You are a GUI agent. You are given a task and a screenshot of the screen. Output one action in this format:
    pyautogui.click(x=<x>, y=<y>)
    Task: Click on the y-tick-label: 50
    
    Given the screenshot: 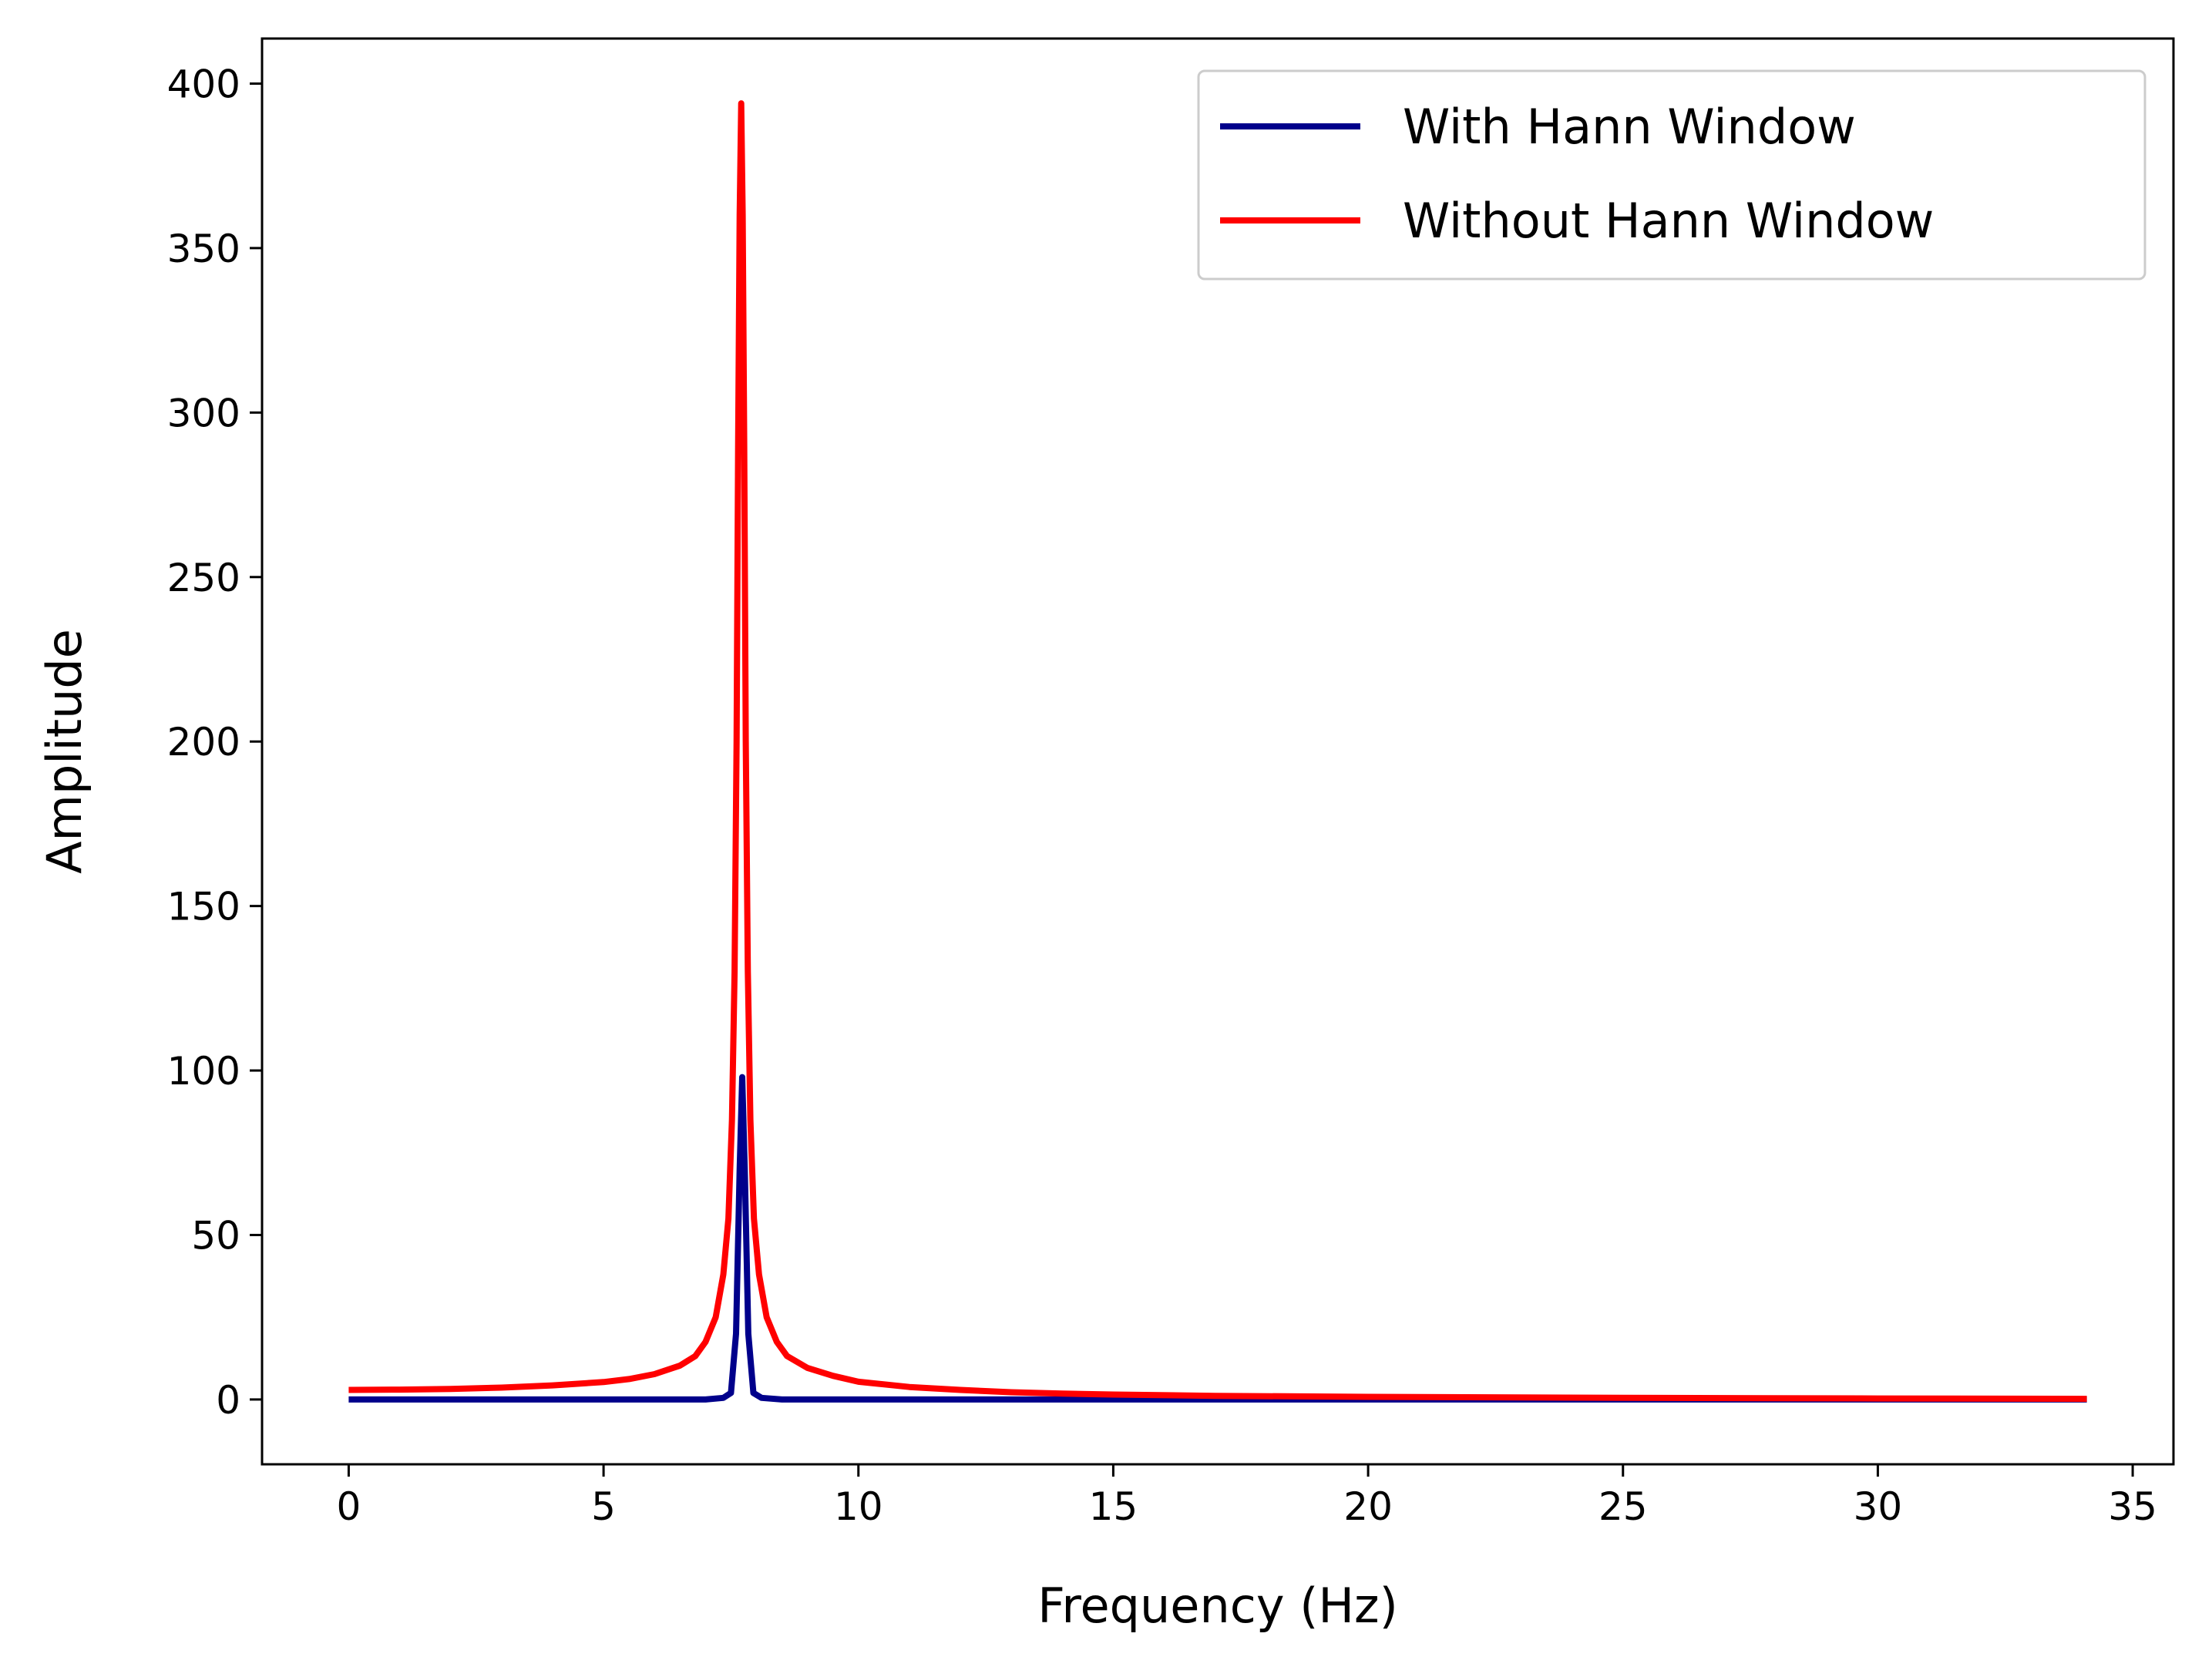 What is the action you would take?
    pyautogui.click(x=215, y=1235)
    